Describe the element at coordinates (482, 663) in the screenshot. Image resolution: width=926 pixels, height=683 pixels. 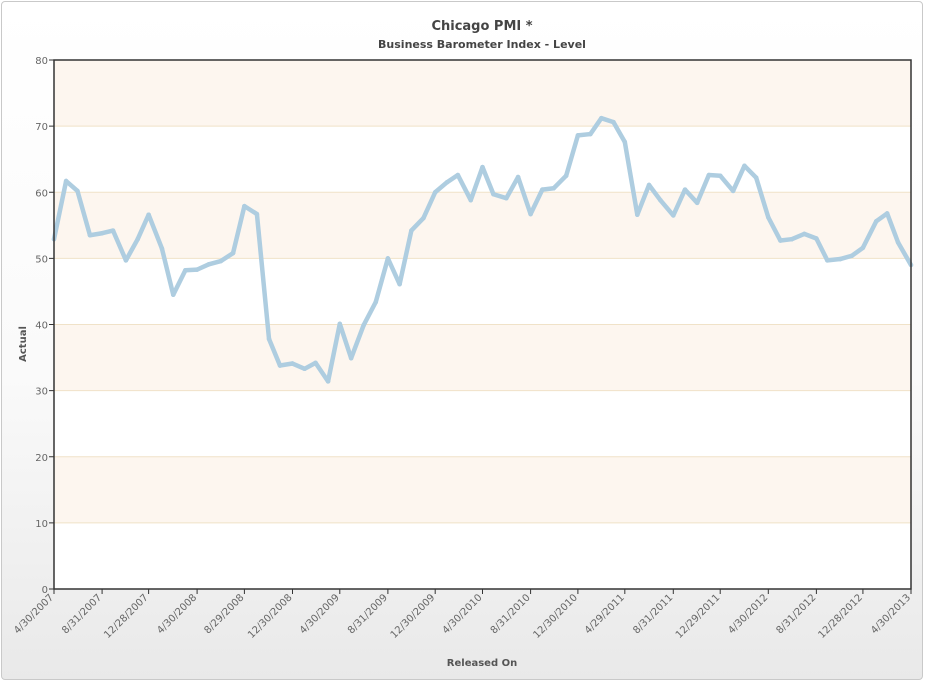
I see `x-axis-title: Released On` at that location.